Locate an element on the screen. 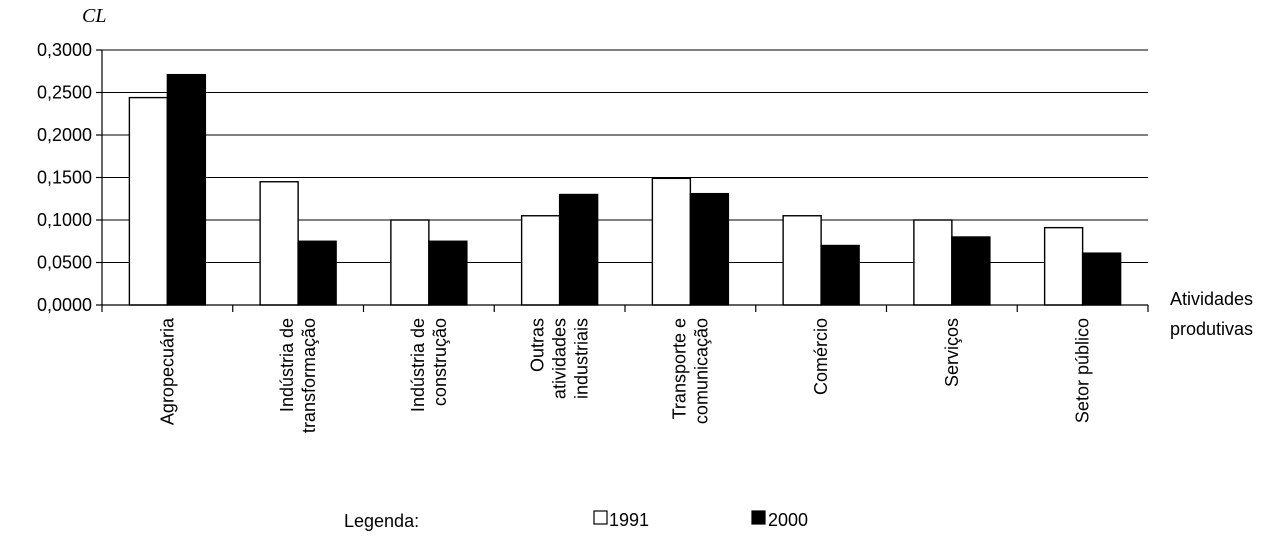 The image size is (1286, 536). category-label: Setor público is located at coordinates (1083, 370).